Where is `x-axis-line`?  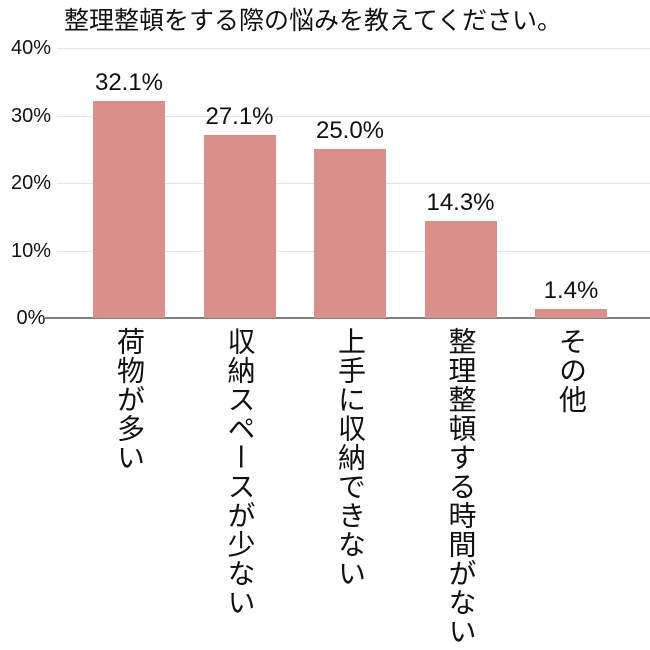 x-axis-line is located at coordinates (347, 318).